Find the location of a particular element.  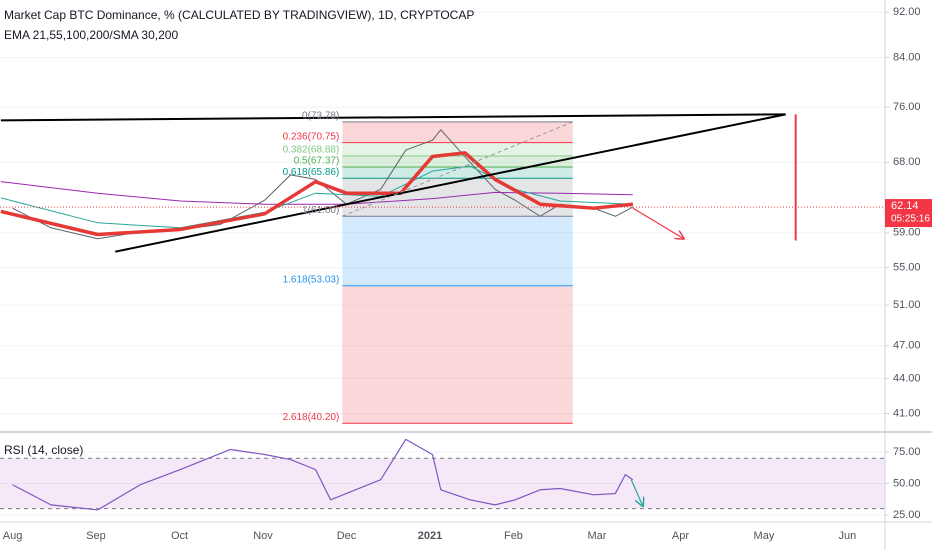

x-tick-label: Oct is located at coordinates (179, 536).